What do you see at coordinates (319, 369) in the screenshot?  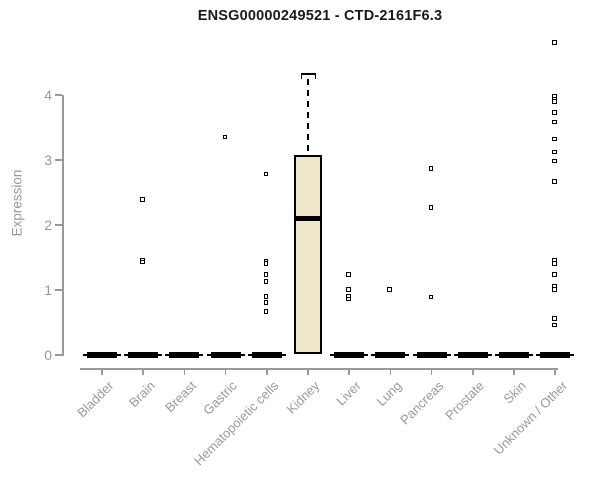 I see `x-axis-line` at bounding box center [319, 369].